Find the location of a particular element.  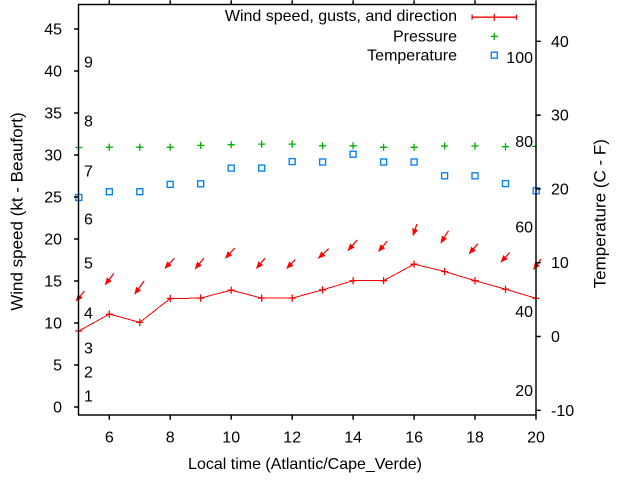

svg-text: 45 is located at coordinates (53, 30).